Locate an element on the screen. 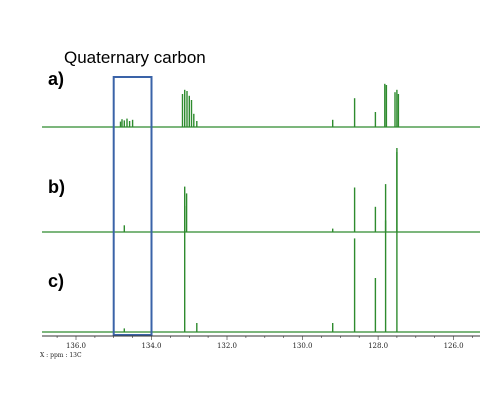  panel-label: a) is located at coordinates (56, 79).